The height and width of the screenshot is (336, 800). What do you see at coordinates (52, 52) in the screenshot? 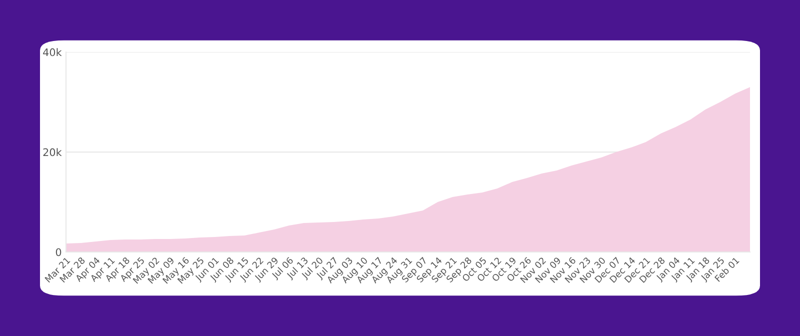
I see `y-tick-label: 40k` at bounding box center [52, 52].